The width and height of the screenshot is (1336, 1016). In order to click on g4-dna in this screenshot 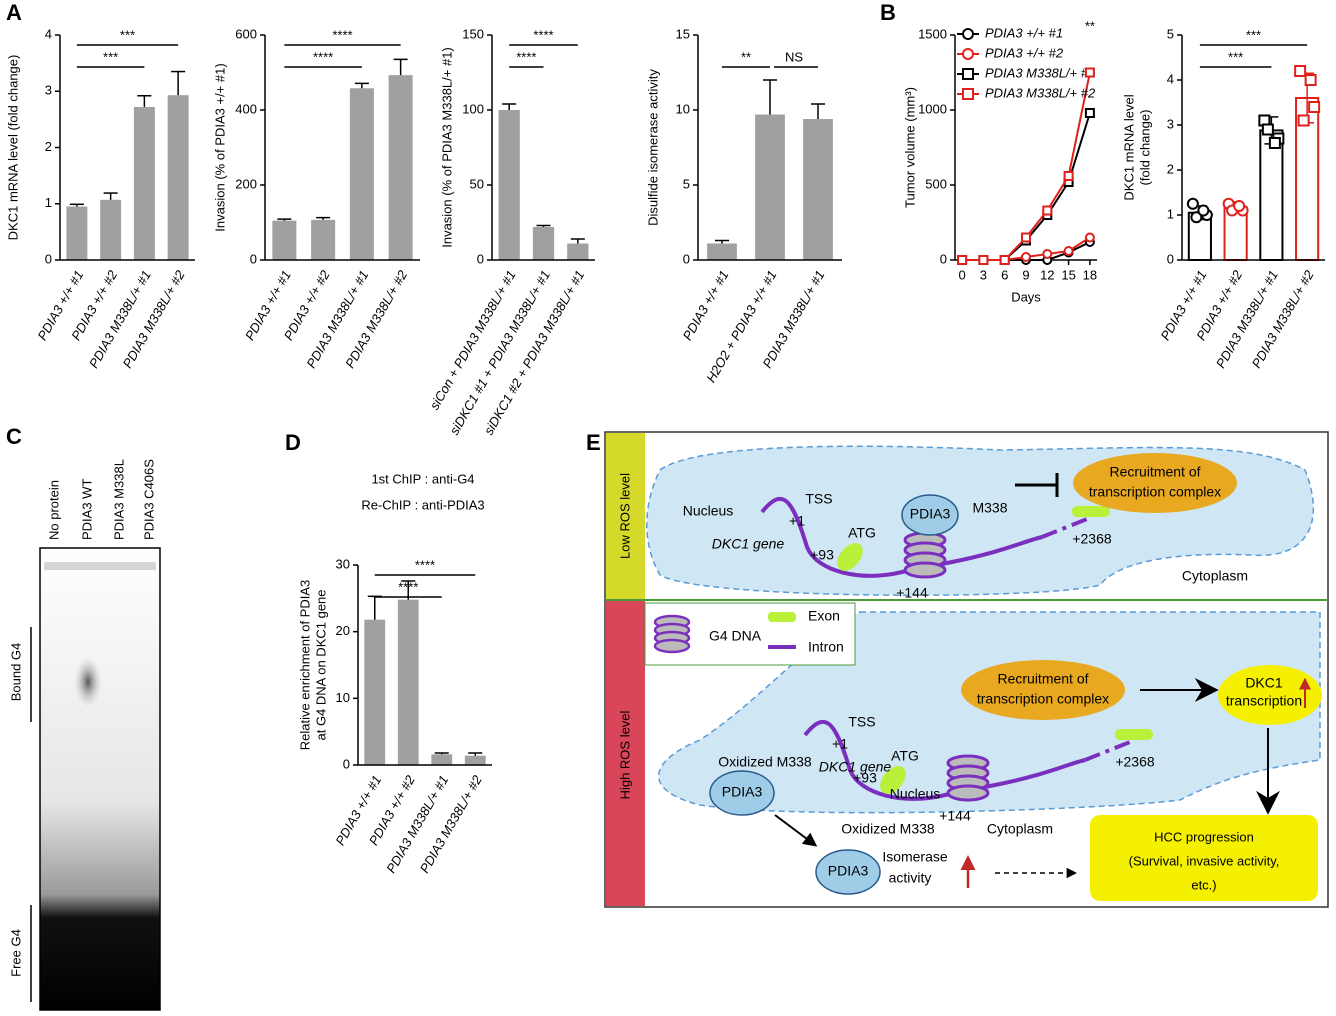, I will do `click(925, 570)`.